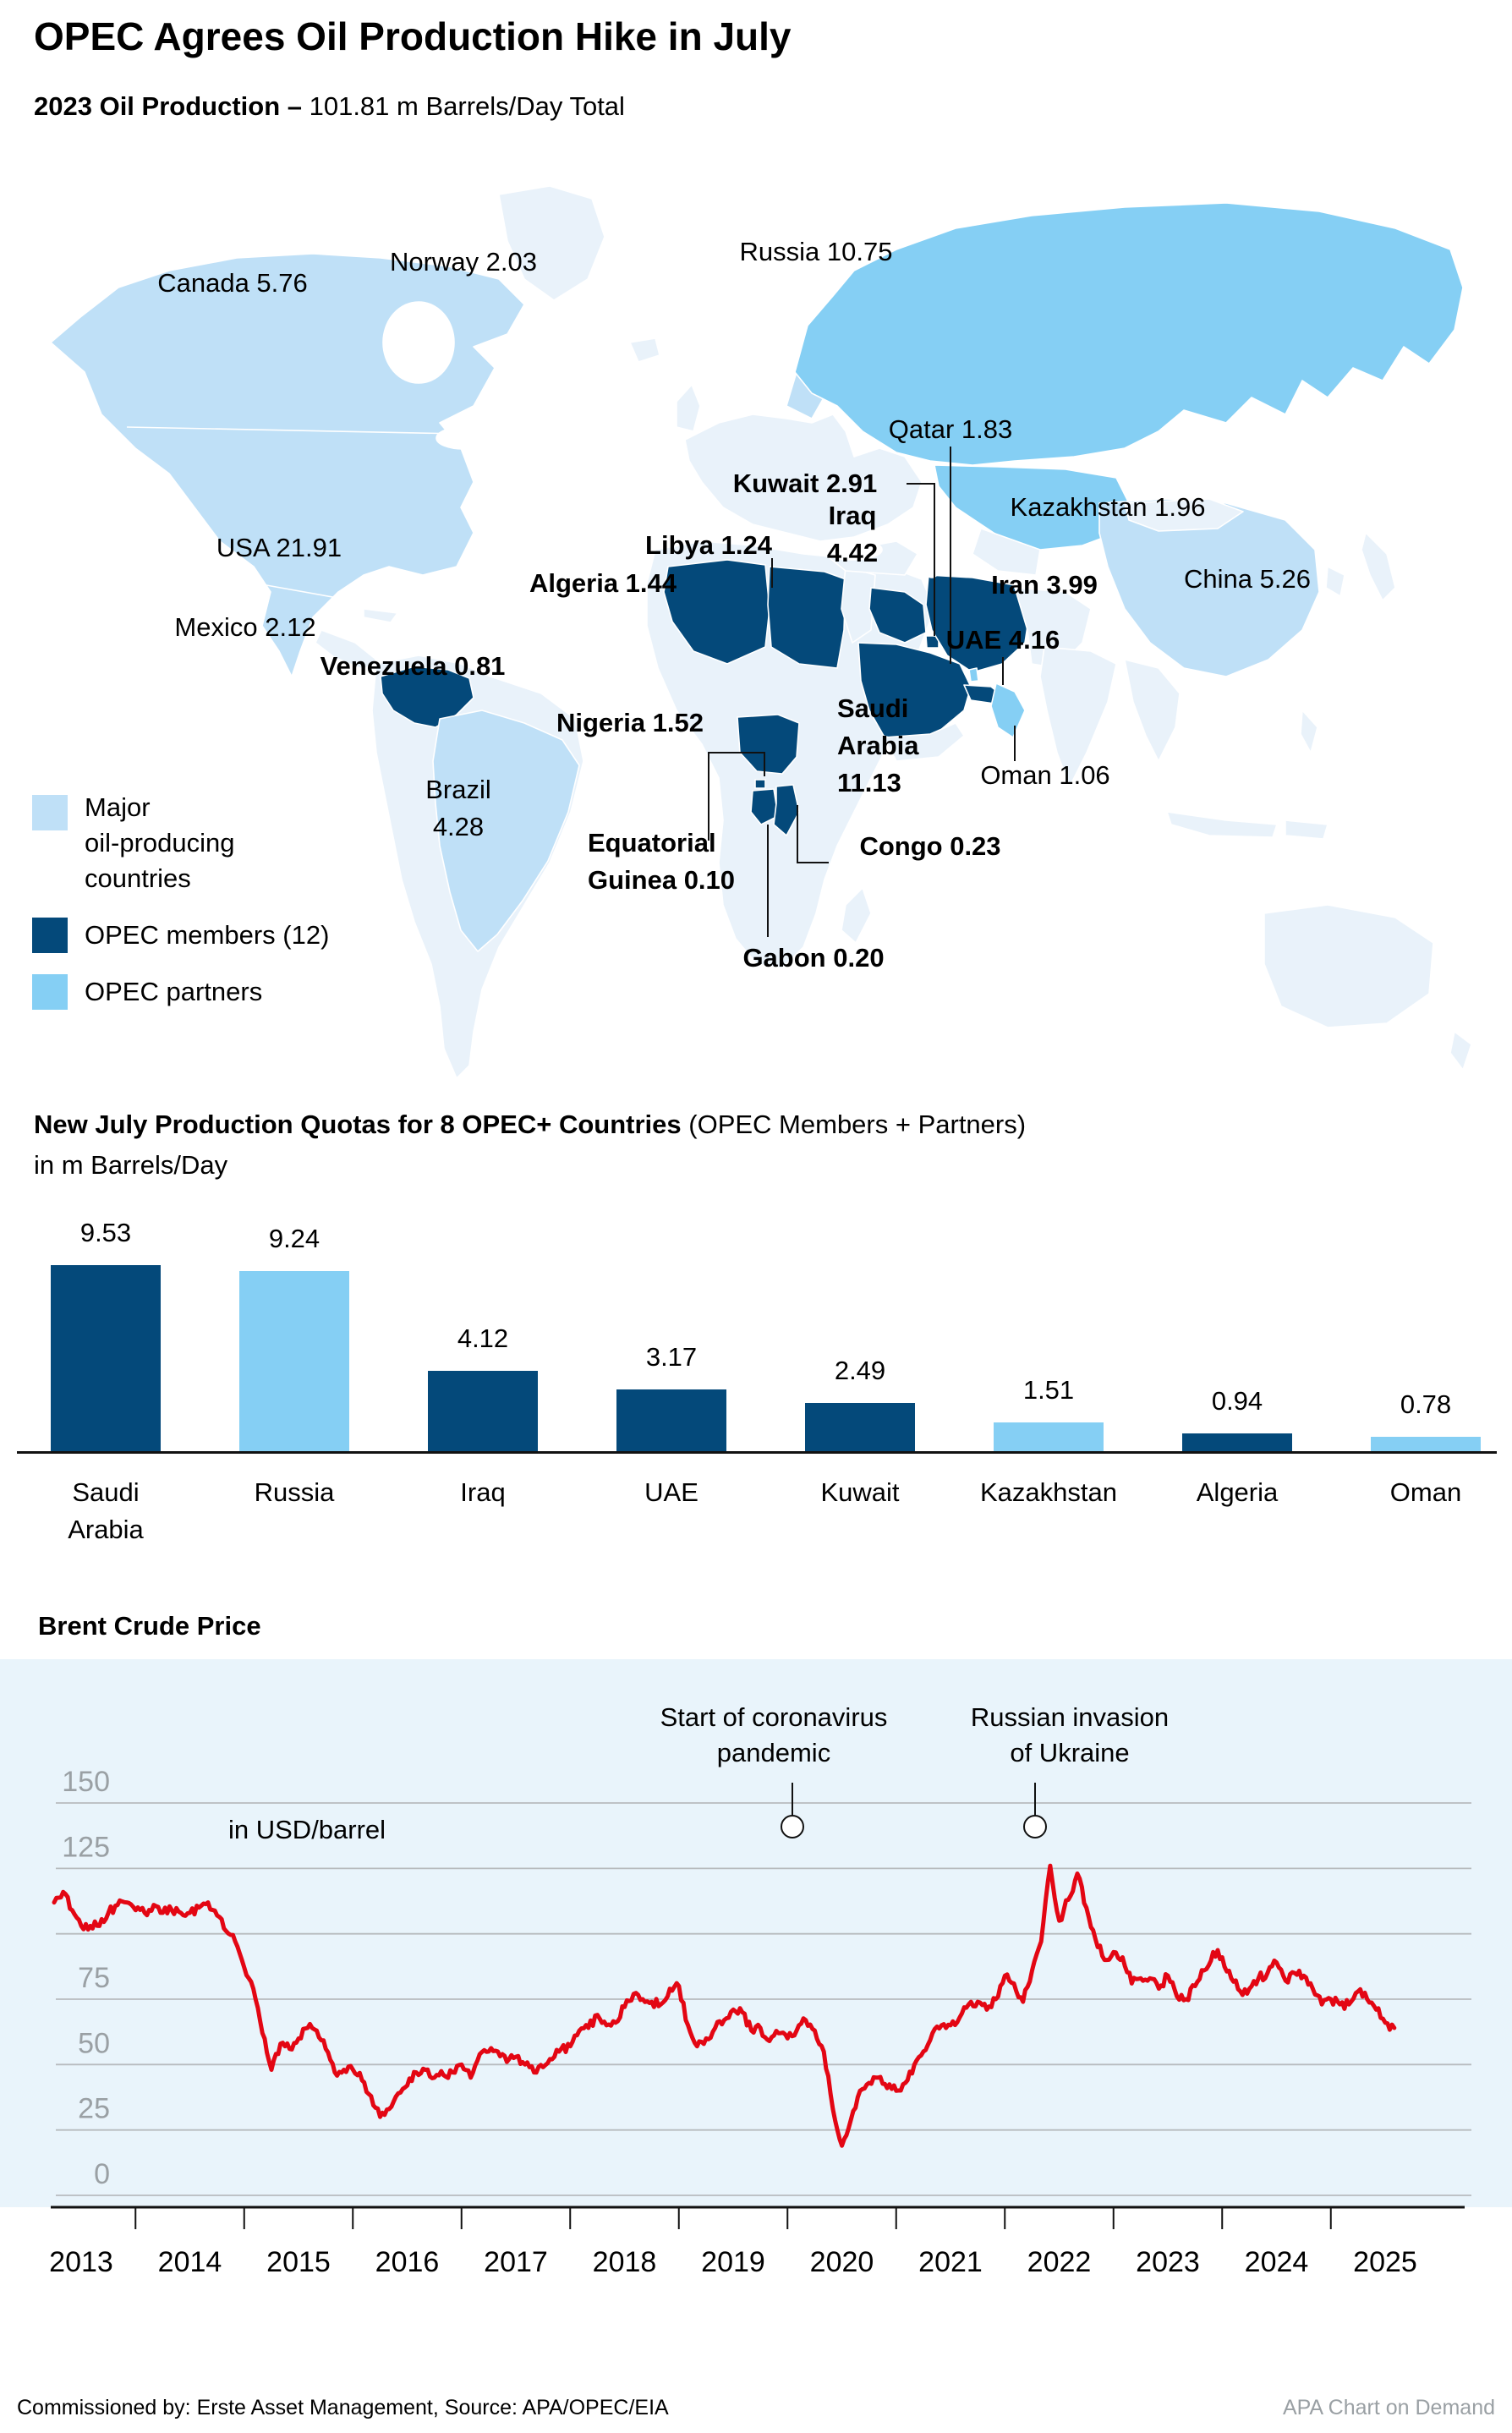 This screenshot has height=2433, width=1512. Describe the element at coordinates (1049, 1437) in the screenshot. I see `bar-kazakhstan` at that location.